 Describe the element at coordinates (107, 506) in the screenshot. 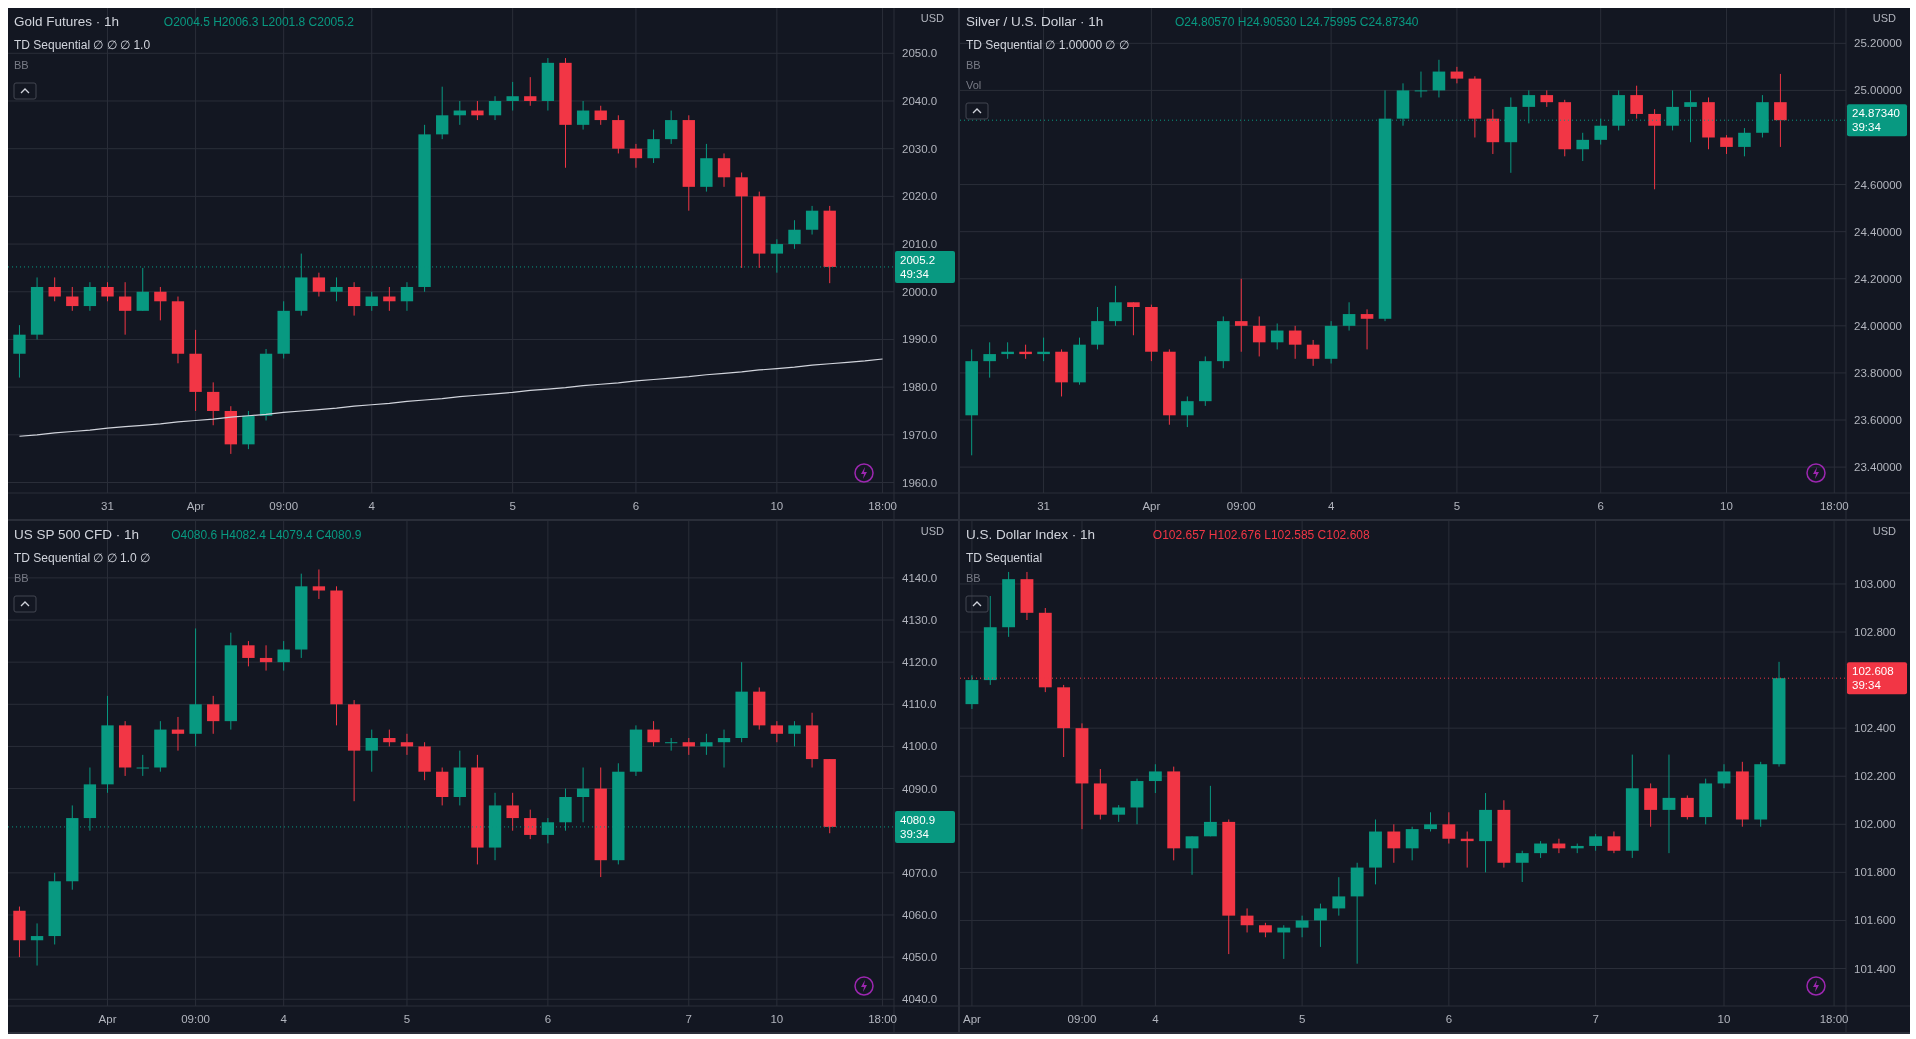

I see `x-tick-label: 31` at that location.